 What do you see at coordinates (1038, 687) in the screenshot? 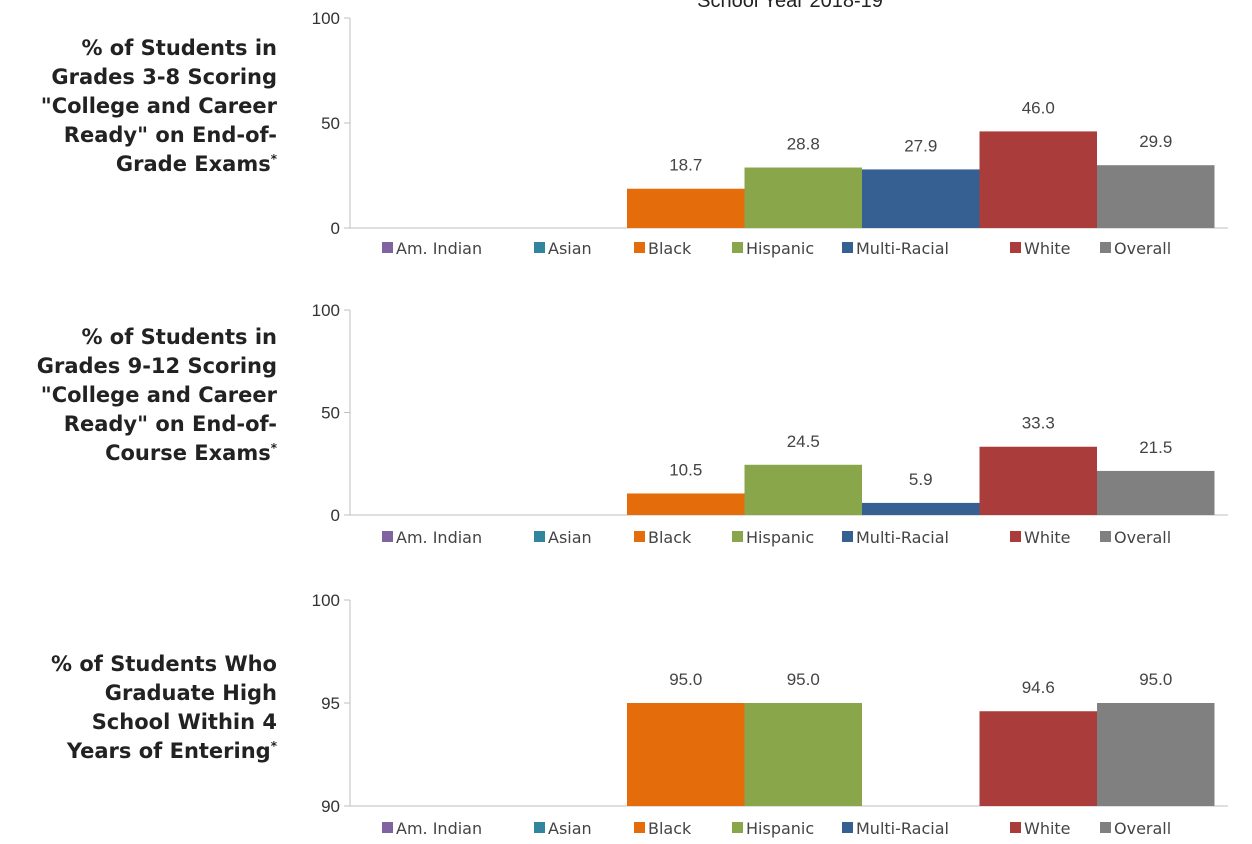
I see `chart-3-data-label: 94.6` at bounding box center [1038, 687].